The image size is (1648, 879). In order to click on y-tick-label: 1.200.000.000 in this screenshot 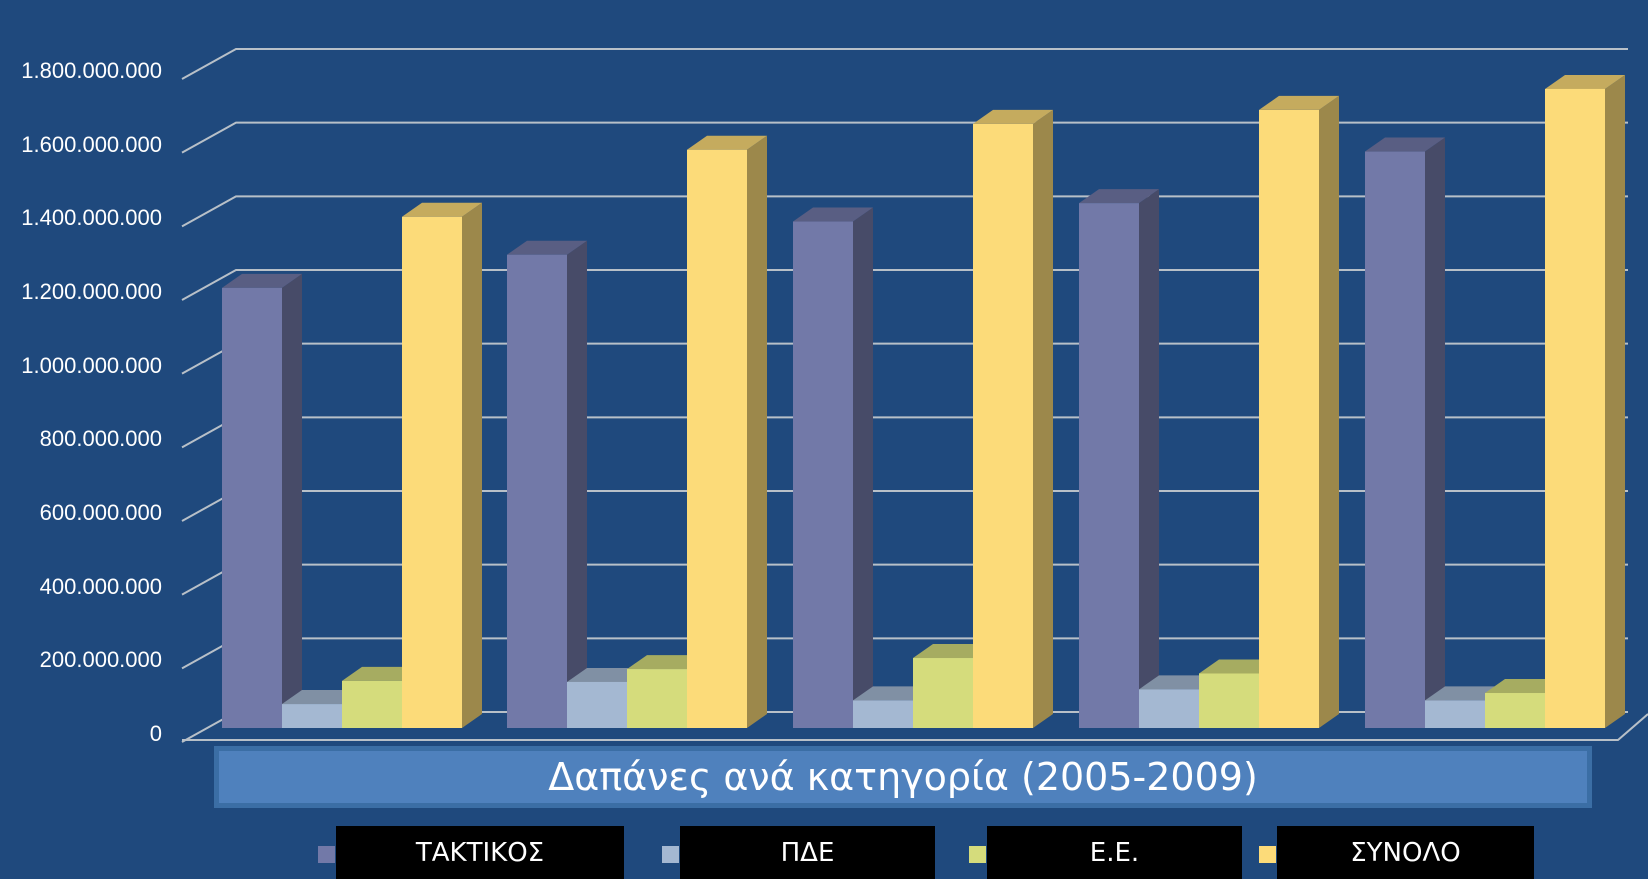, I will do `click(91, 291)`.